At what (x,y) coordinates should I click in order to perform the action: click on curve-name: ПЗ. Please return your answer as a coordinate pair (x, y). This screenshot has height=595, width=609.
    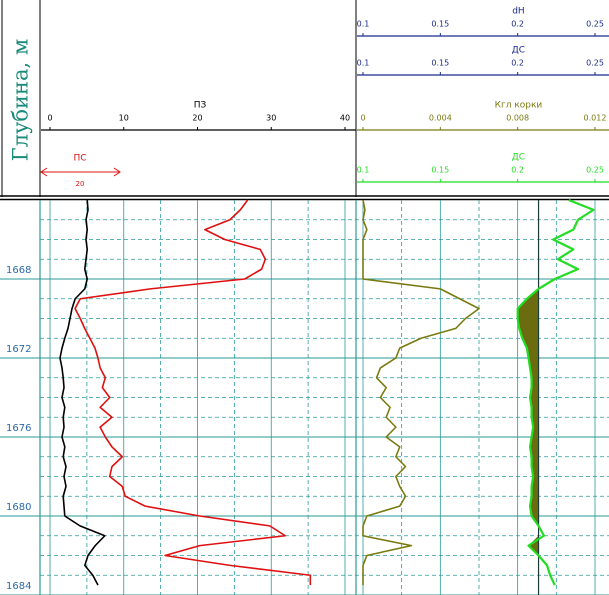
    Looking at the image, I should click on (200, 106).